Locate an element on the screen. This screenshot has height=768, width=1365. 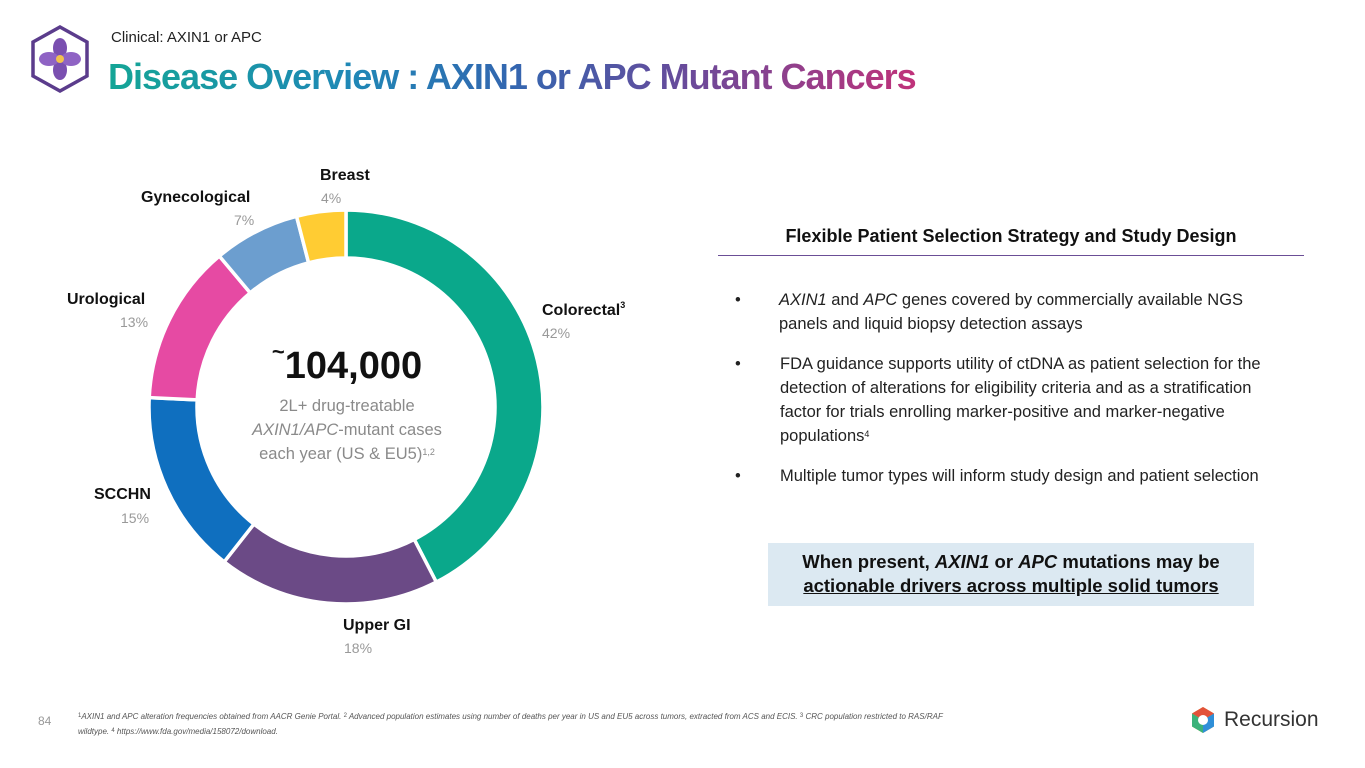
slice-label-upper-gi: Upper GI is located at coordinates (377, 625).